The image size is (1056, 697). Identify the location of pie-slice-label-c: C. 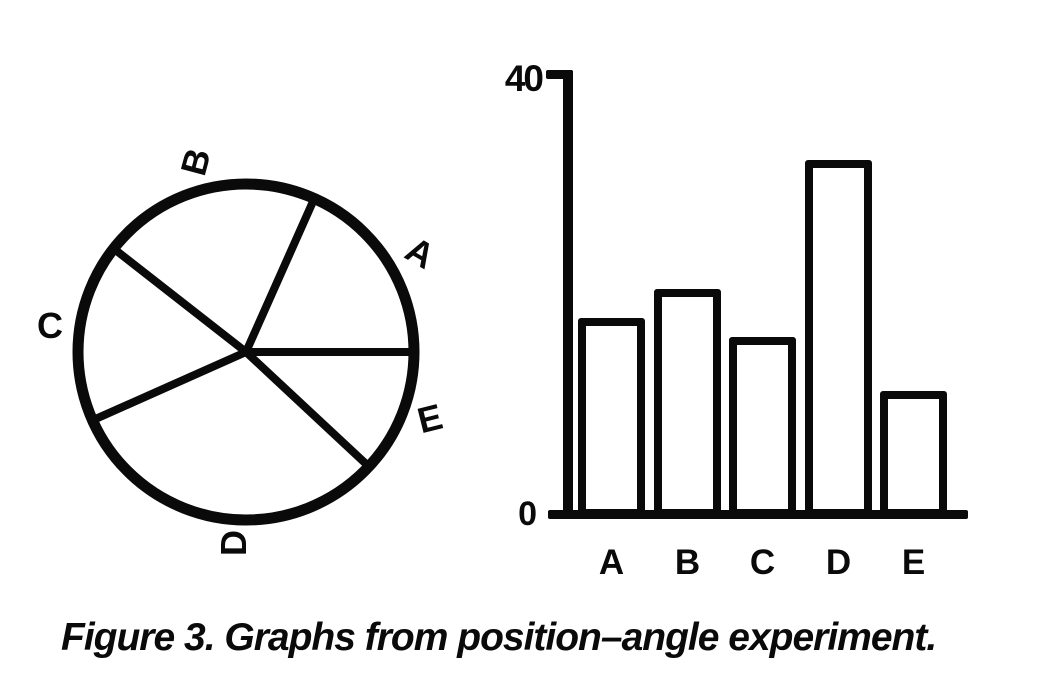
(50, 325).